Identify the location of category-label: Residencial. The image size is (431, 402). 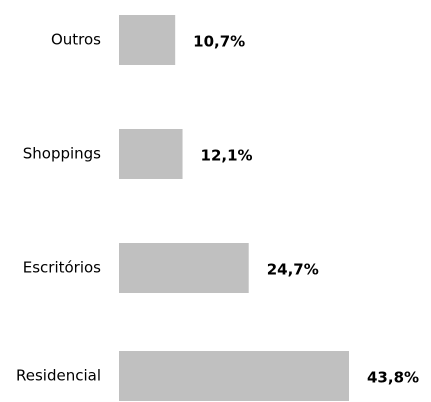
(58, 376).